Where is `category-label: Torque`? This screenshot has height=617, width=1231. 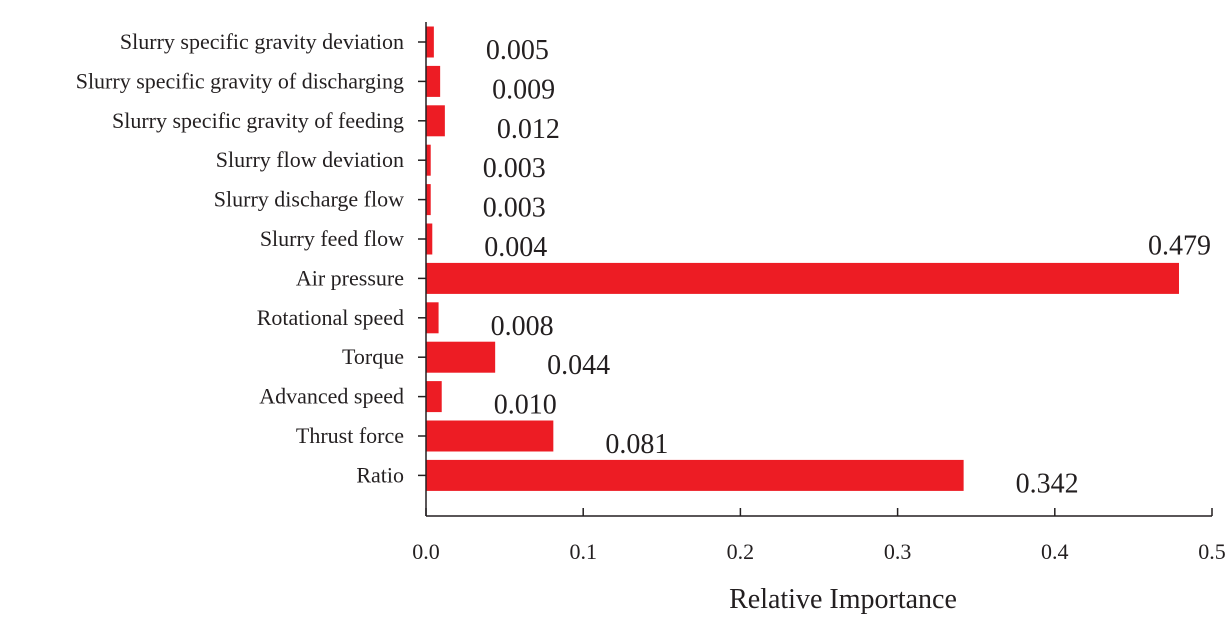
category-label: Torque is located at coordinates (373, 356).